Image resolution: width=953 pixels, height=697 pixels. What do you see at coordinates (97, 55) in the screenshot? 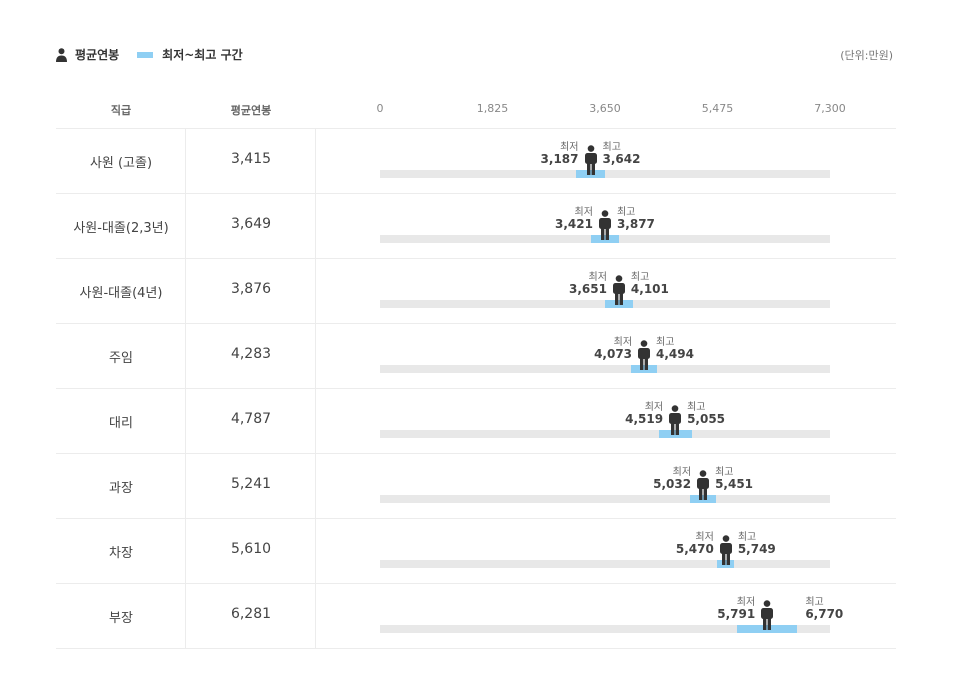
I see `legend-avg-label: 평균연봉` at bounding box center [97, 55].